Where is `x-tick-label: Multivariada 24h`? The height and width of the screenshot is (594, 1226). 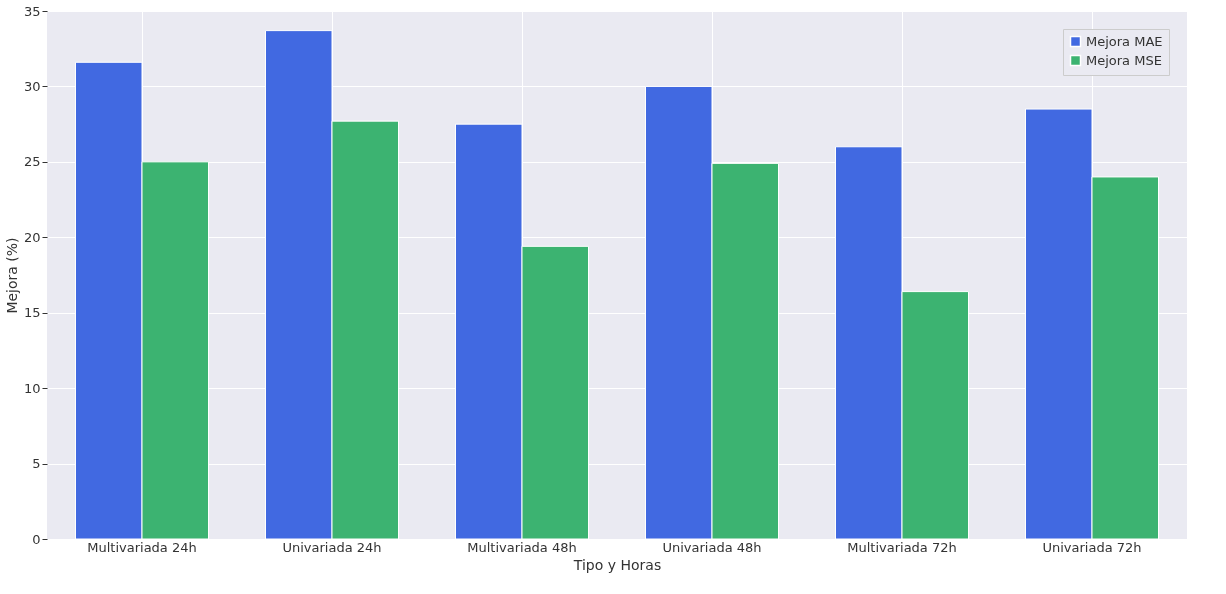 x-tick-label: Multivariada 24h is located at coordinates (142, 547).